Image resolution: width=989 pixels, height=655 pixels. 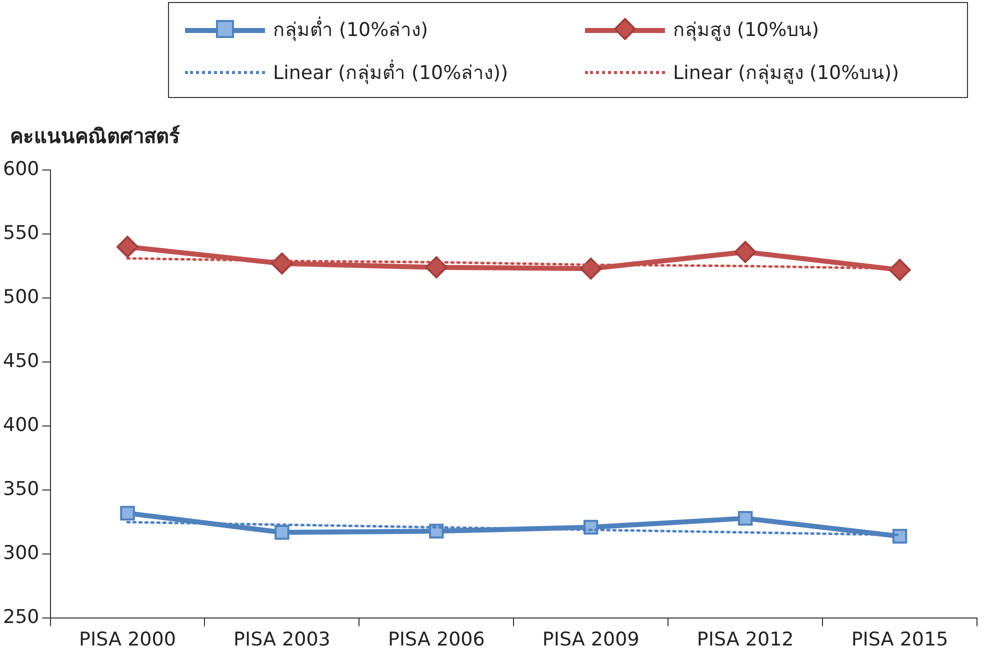 What do you see at coordinates (21, 297) in the screenshot?
I see `y-tick-label: 500` at bounding box center [21, 297].